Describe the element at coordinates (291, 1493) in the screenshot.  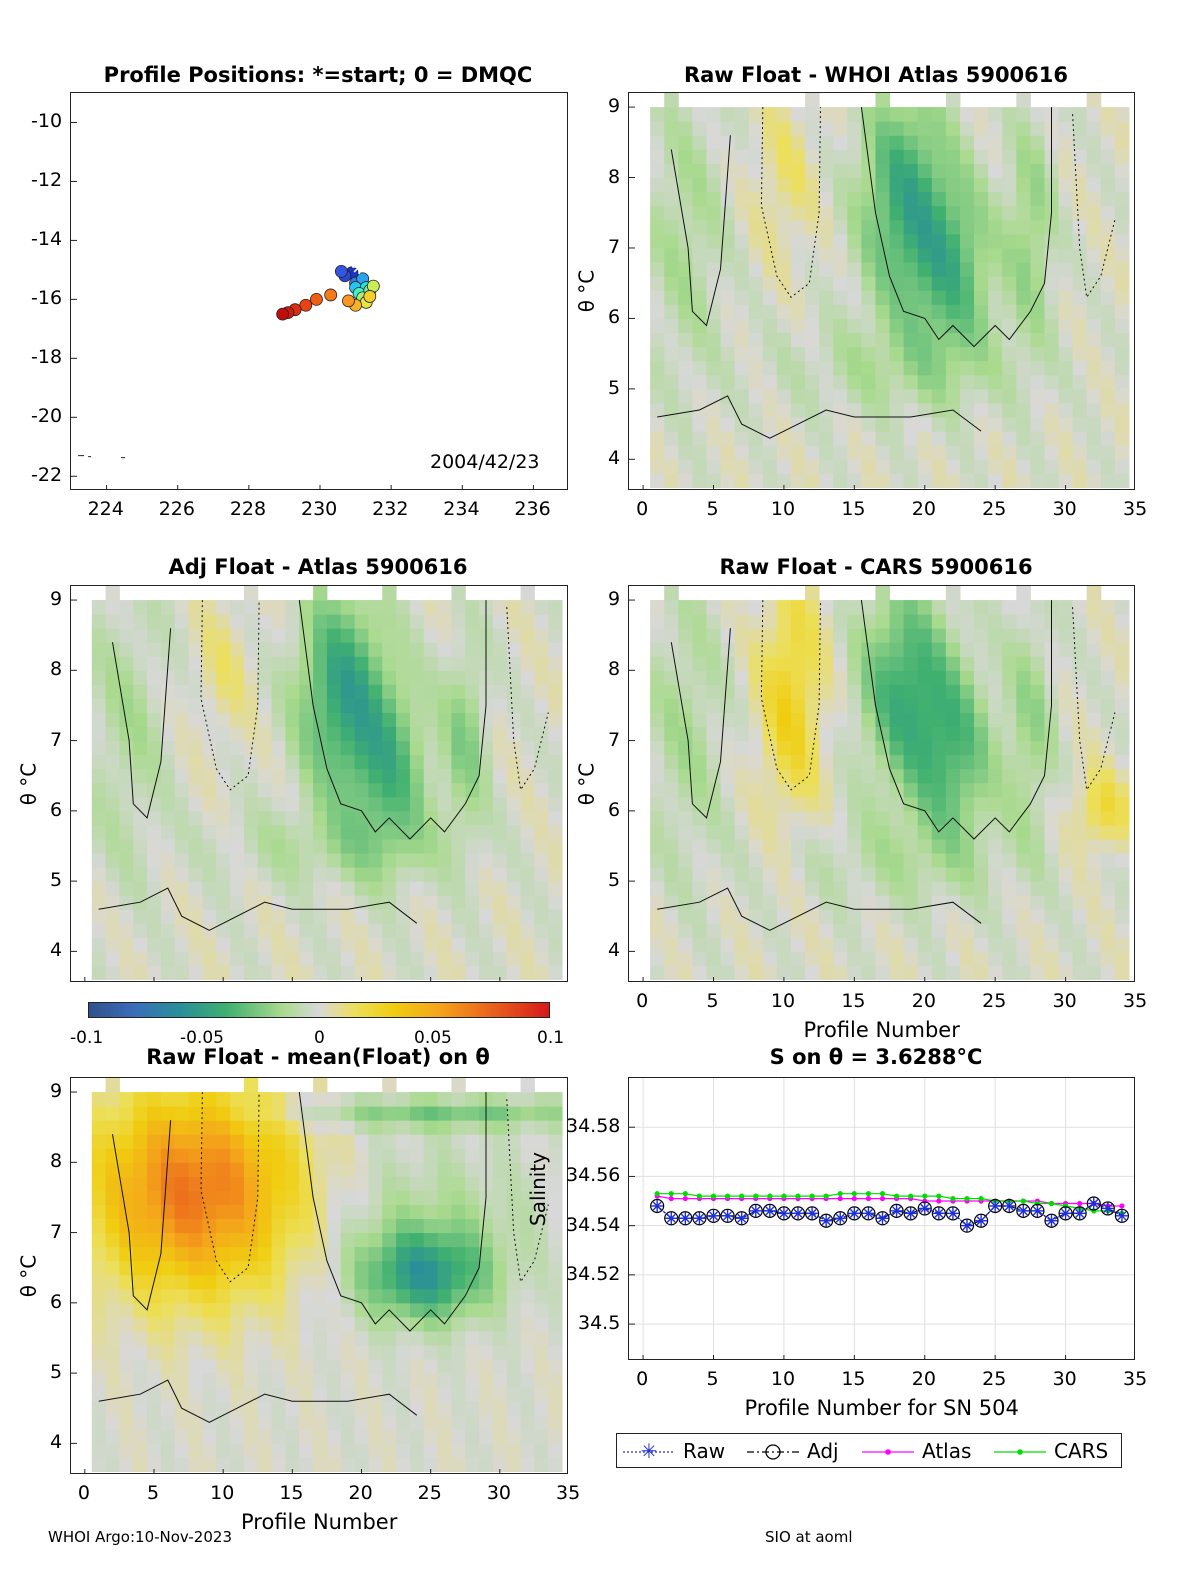
I see `raw-mean-xtick-3: 15` at that location.